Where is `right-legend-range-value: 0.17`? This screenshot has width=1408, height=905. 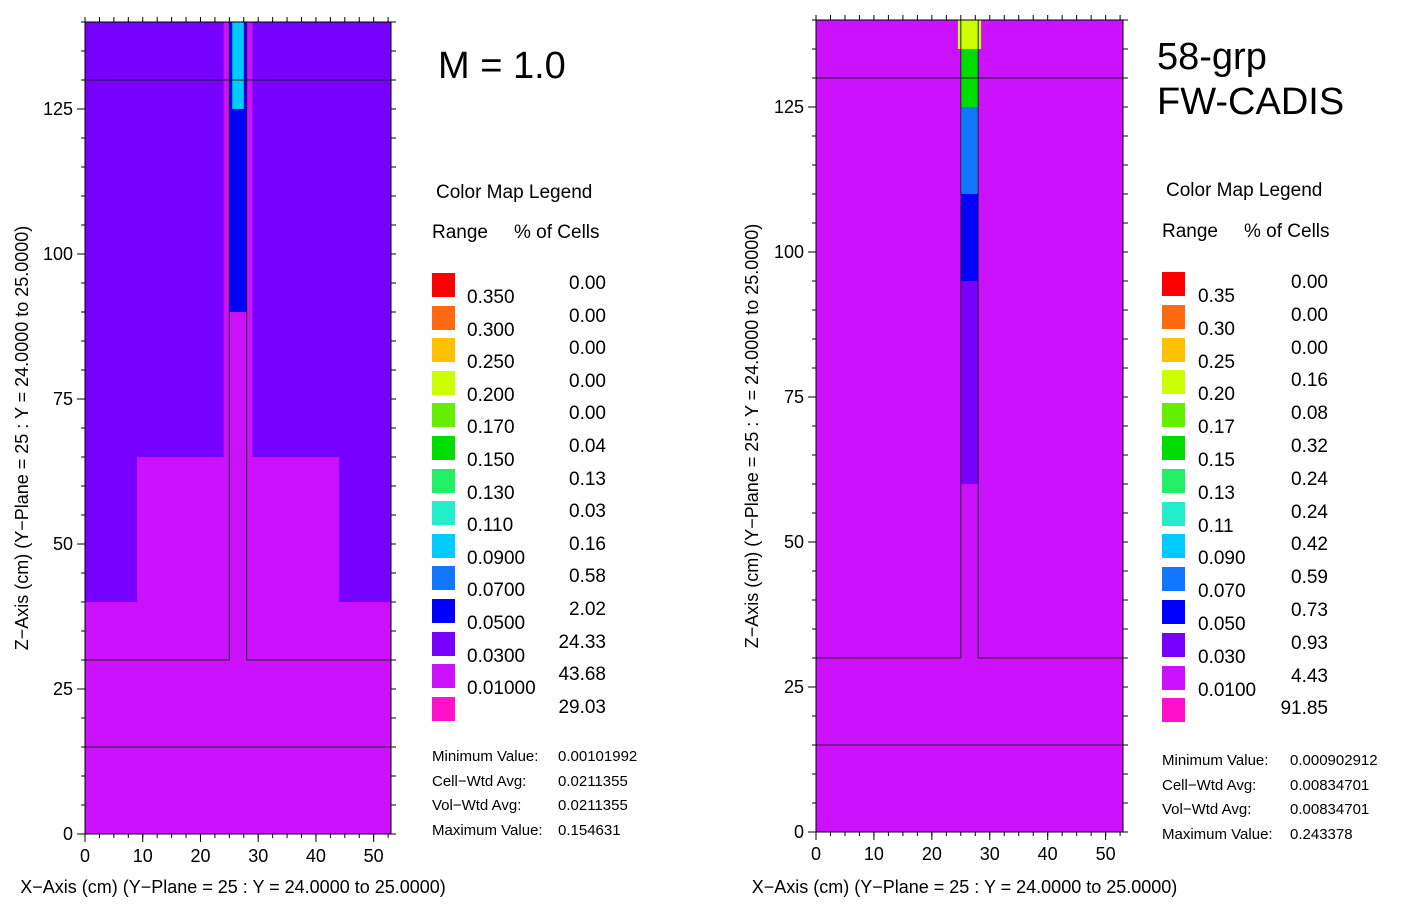
right-legend-range-value: 0.17 is located at coordinates (1216, 428).